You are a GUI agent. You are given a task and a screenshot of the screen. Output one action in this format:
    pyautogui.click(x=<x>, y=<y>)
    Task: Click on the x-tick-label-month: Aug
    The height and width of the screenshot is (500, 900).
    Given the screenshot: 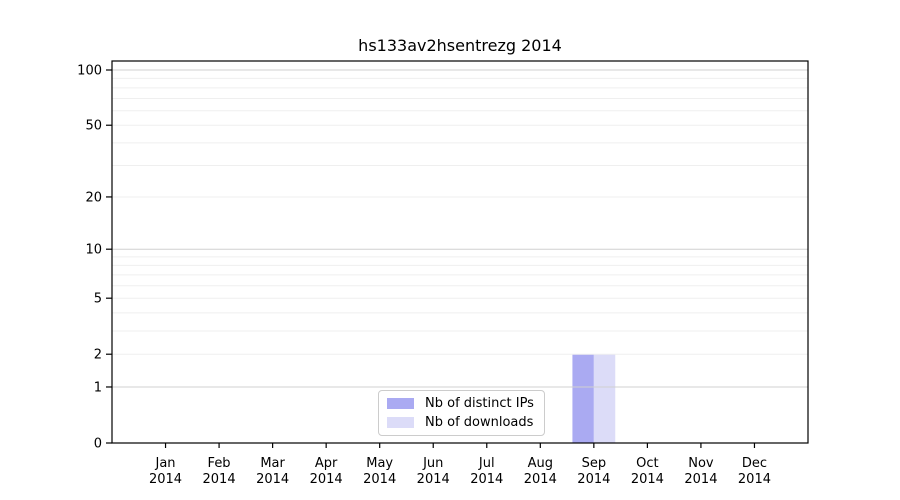 What is the action you would take?
    pyautogui.click(x=540, y=463)
    